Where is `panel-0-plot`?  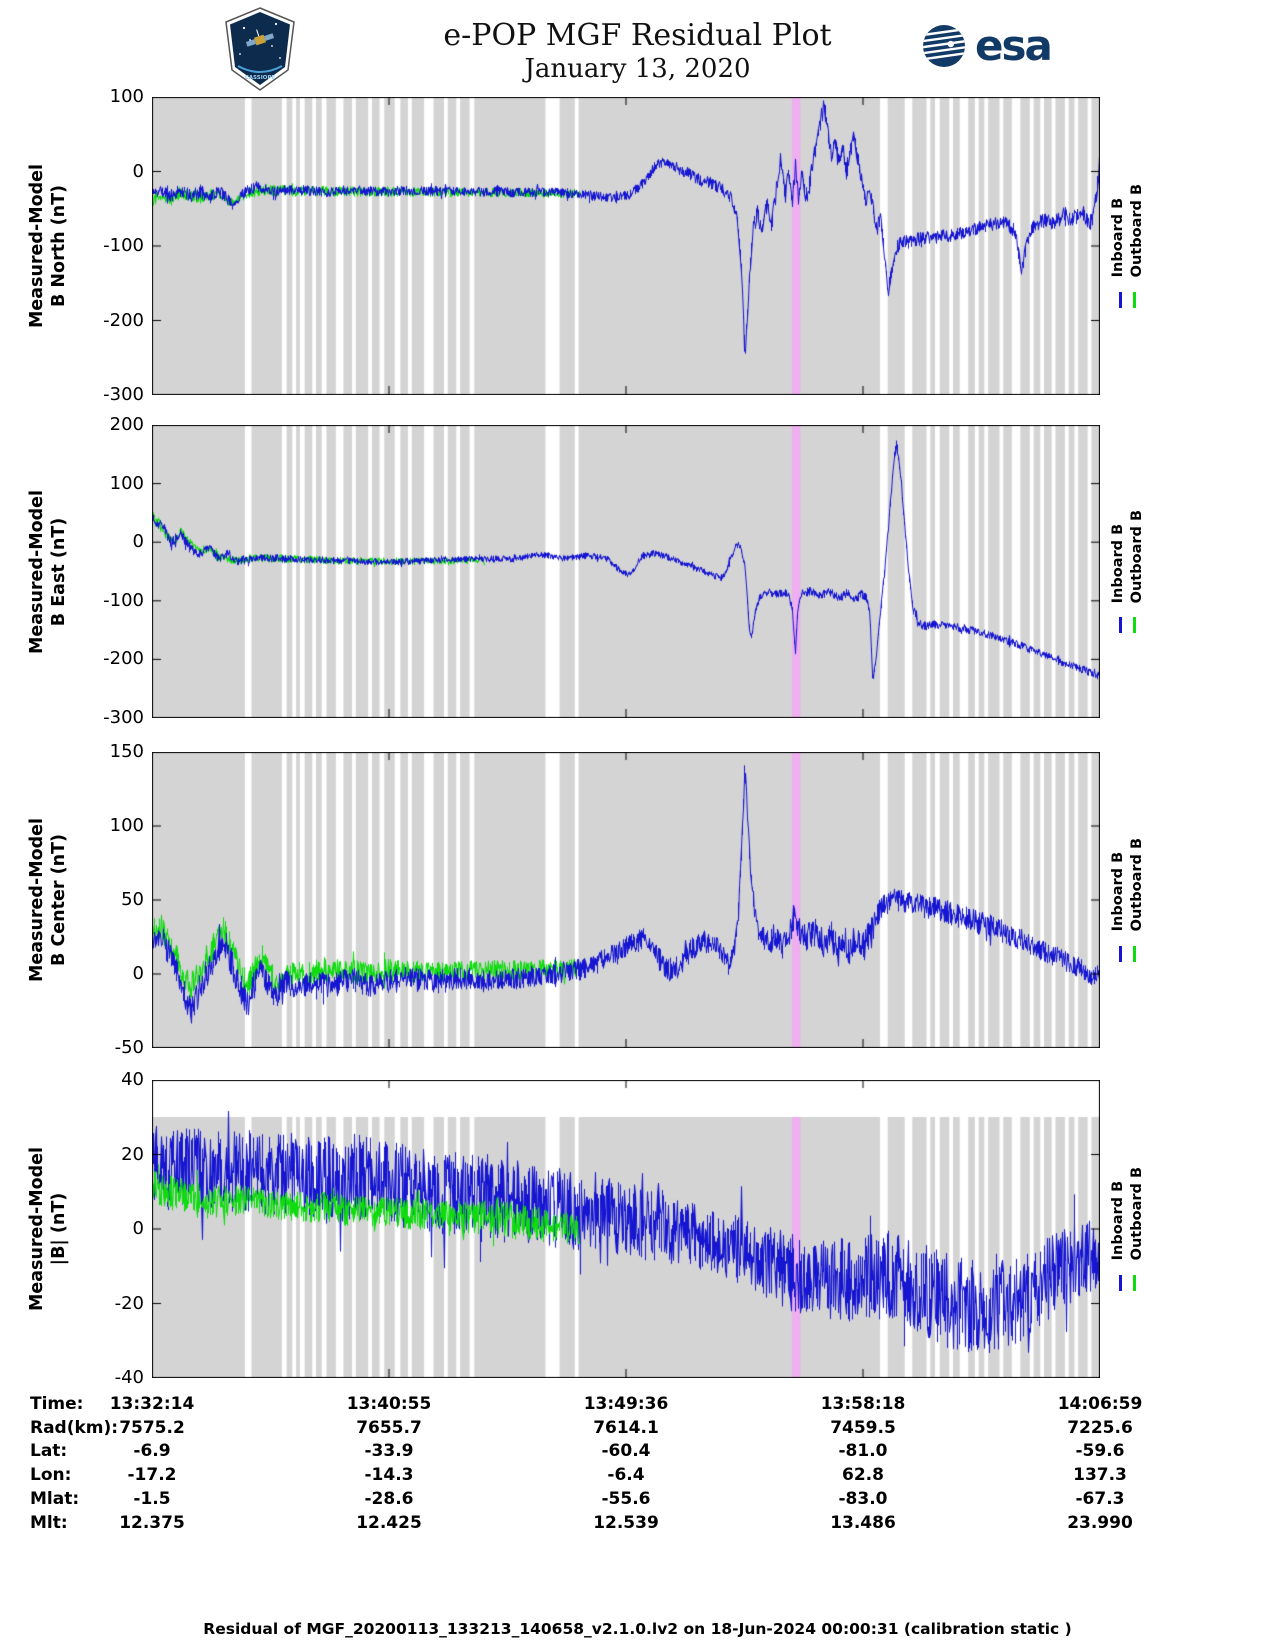 panel-0-plot is located at coordinates (626, 246).